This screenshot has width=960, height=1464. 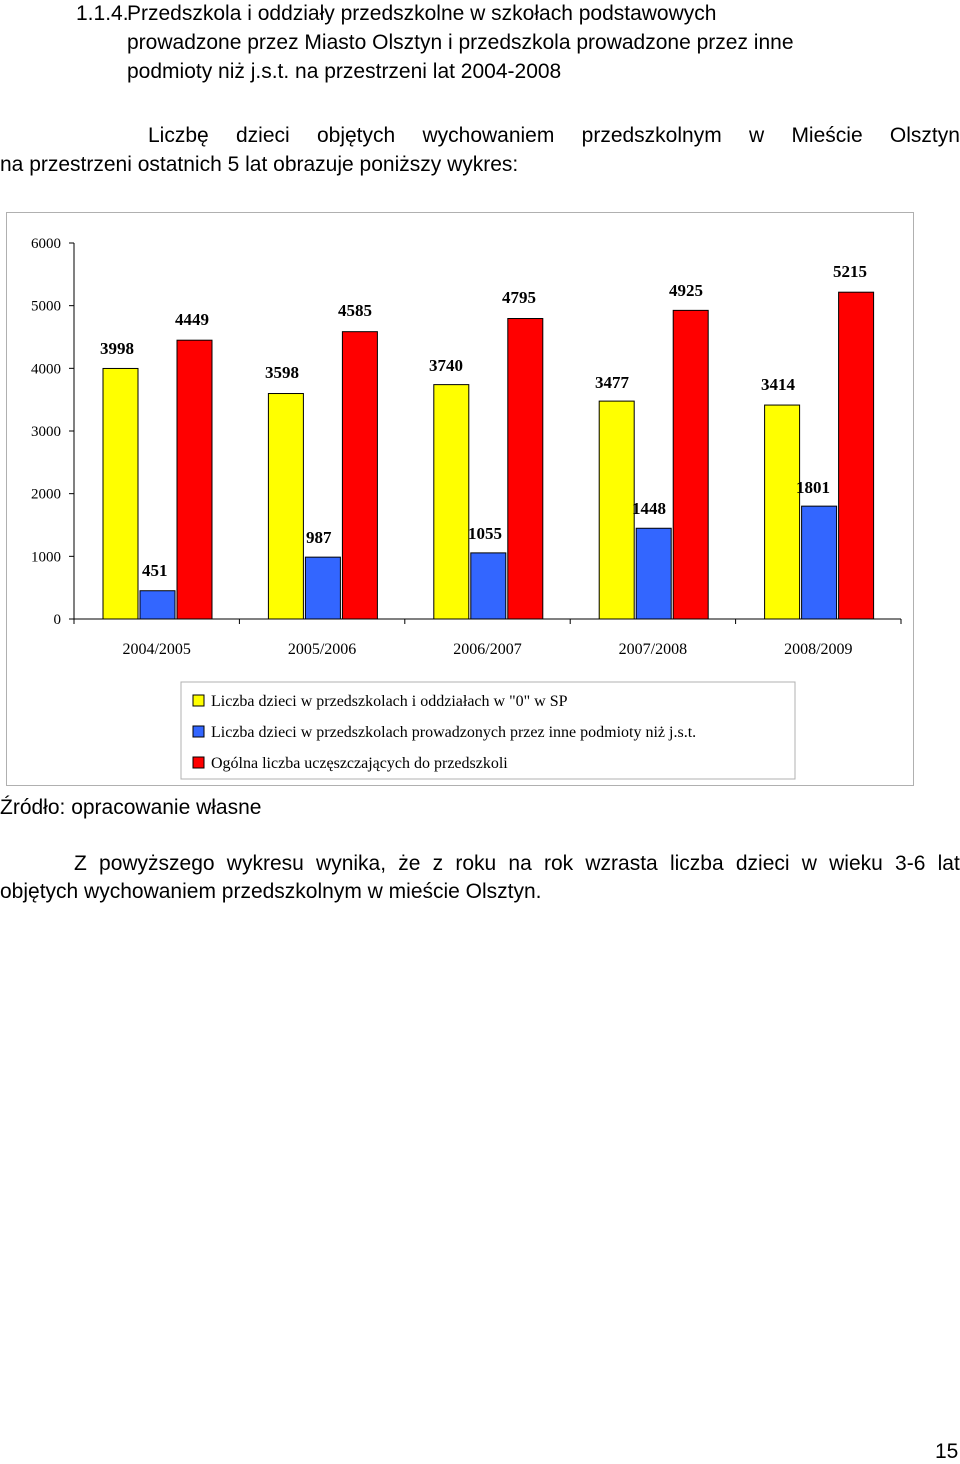 I want to click on y-tick-label: 4000, so click(x=46, y=369).